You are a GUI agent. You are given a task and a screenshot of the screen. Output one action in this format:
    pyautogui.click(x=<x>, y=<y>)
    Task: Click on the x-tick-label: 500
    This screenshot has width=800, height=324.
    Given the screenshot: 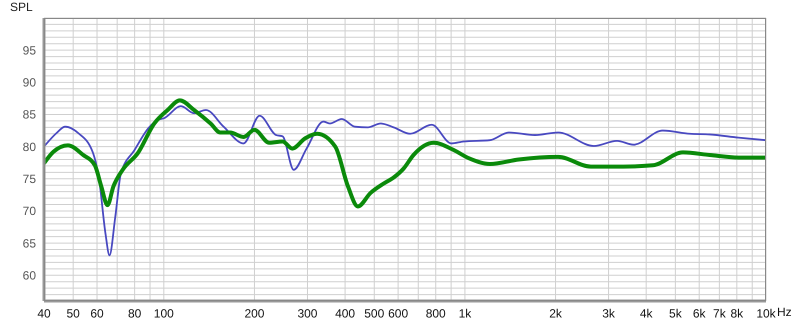 What is the action you would take?
    pyautogui.click(x=374, y=313)
    